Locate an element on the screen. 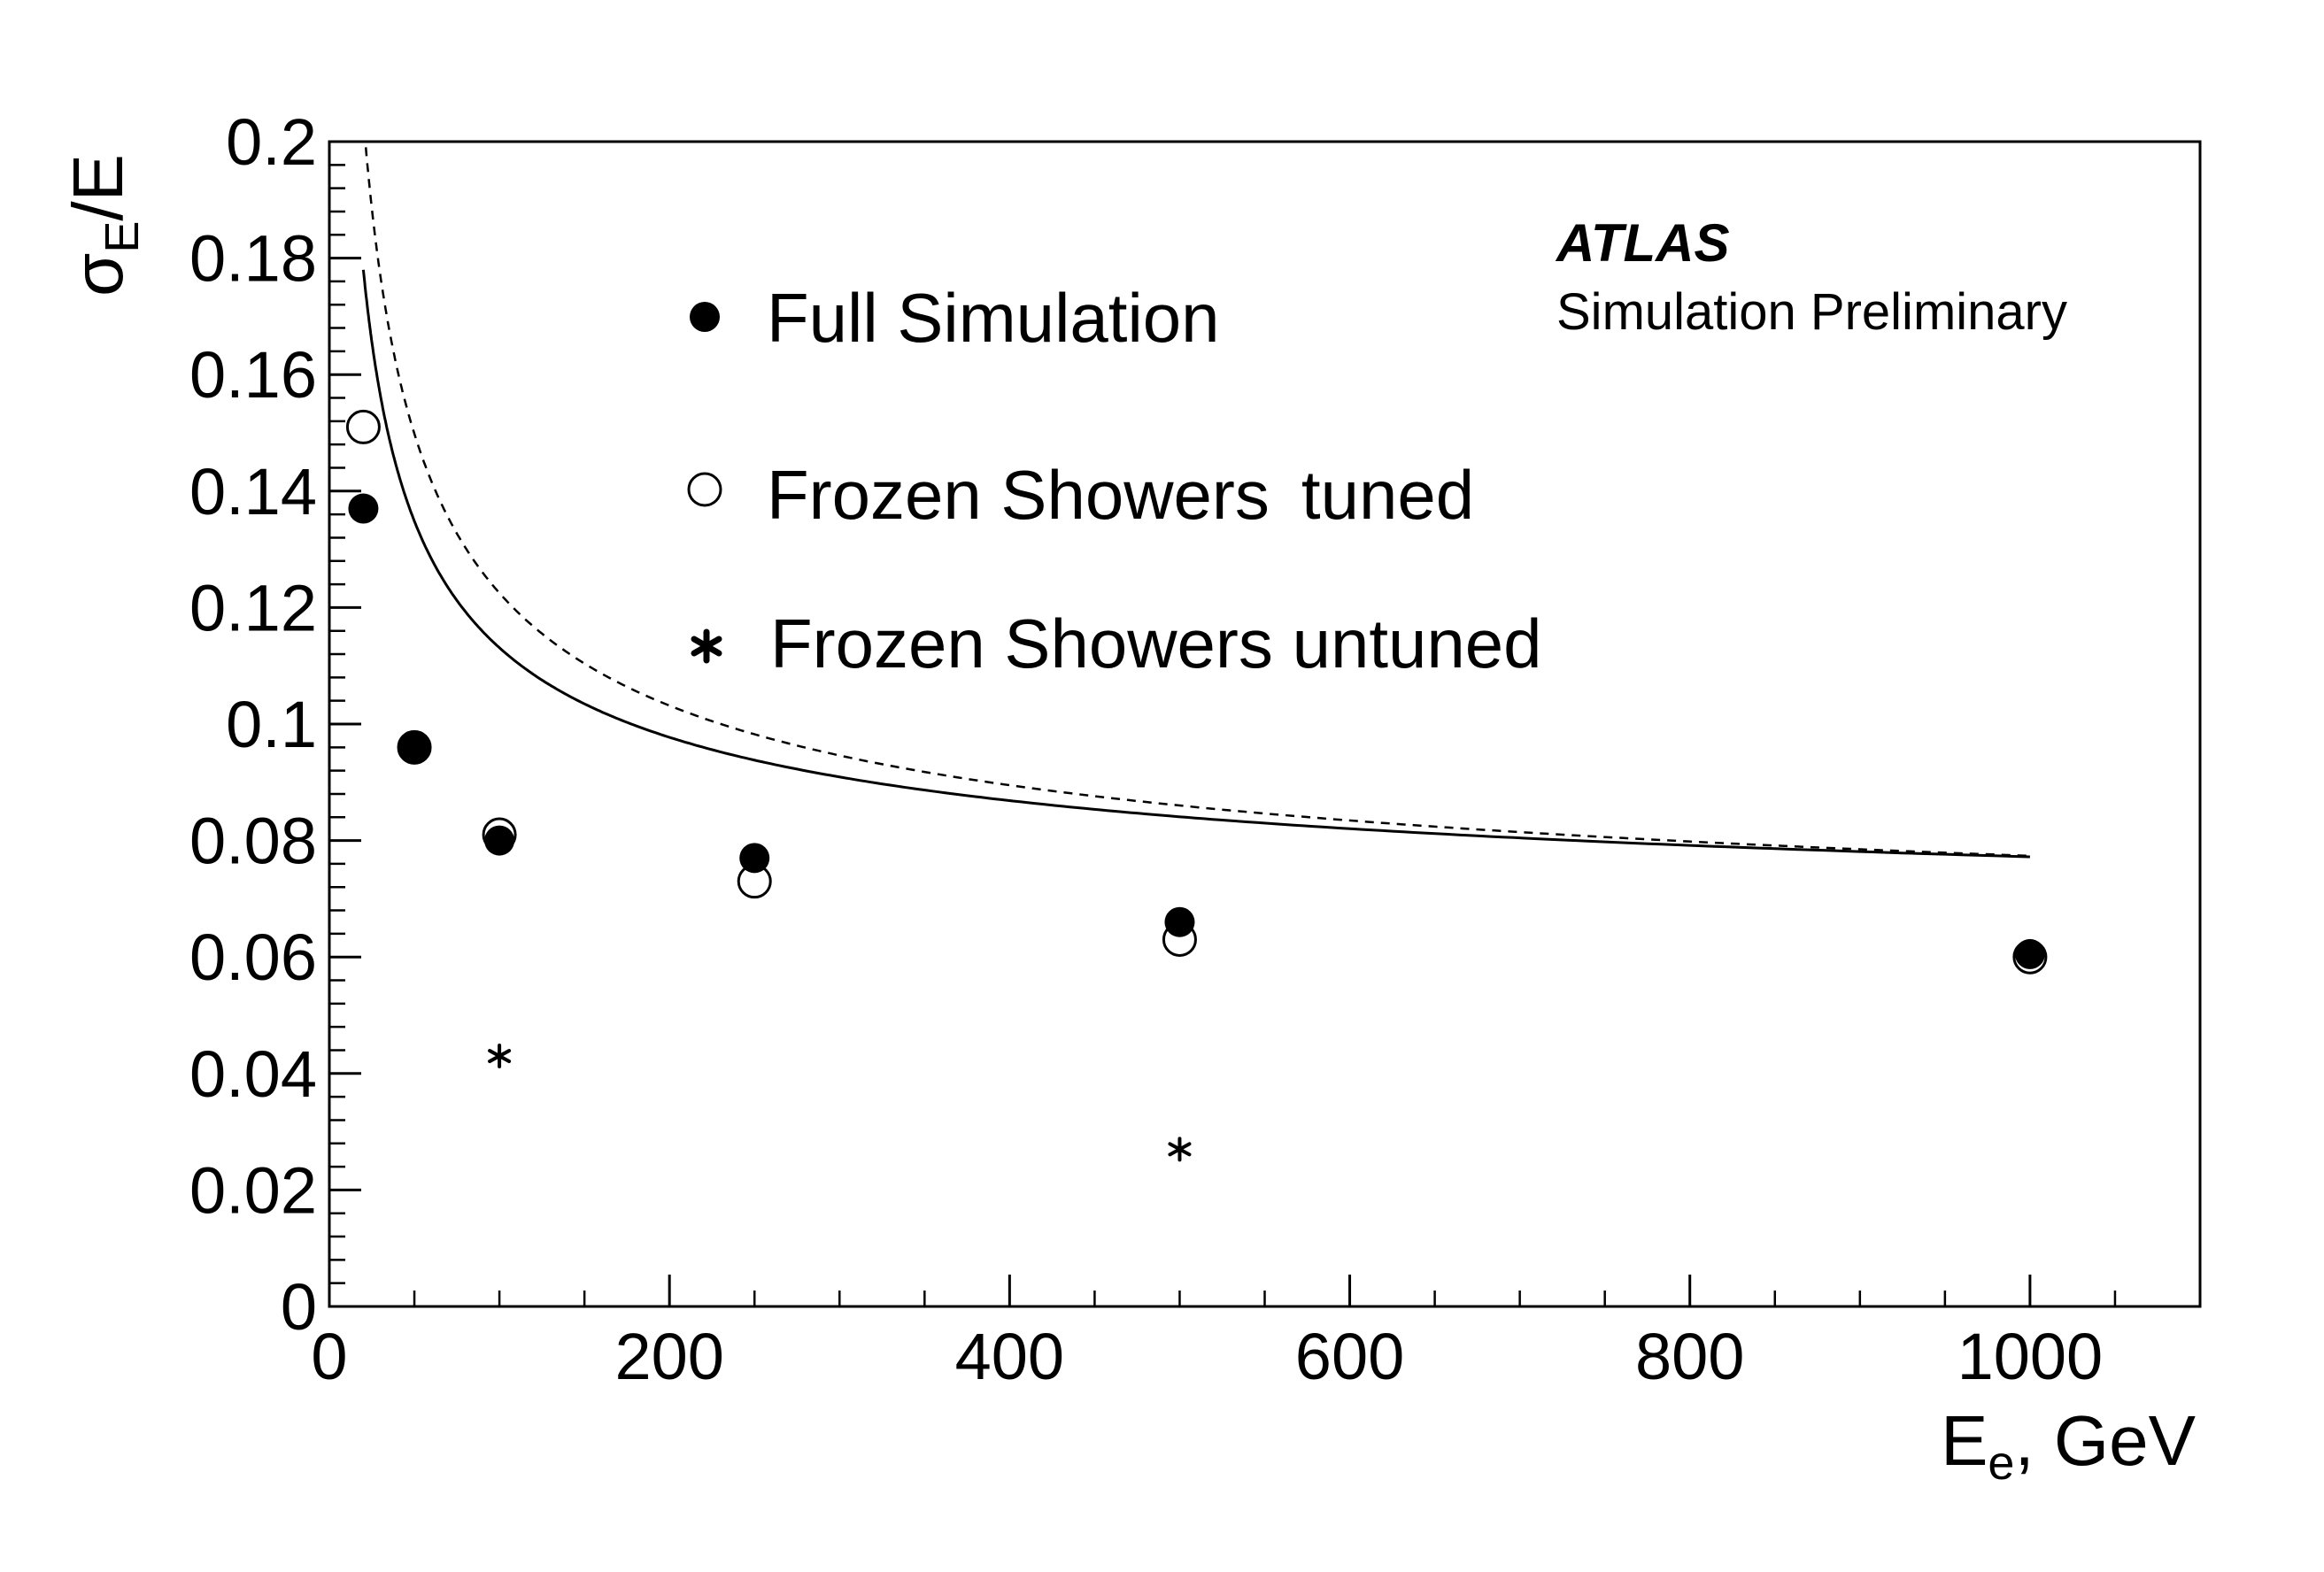 This screenshot has height=1572, width=2324. atlas-label: ATLAS is located at coordinates (1642, 243).